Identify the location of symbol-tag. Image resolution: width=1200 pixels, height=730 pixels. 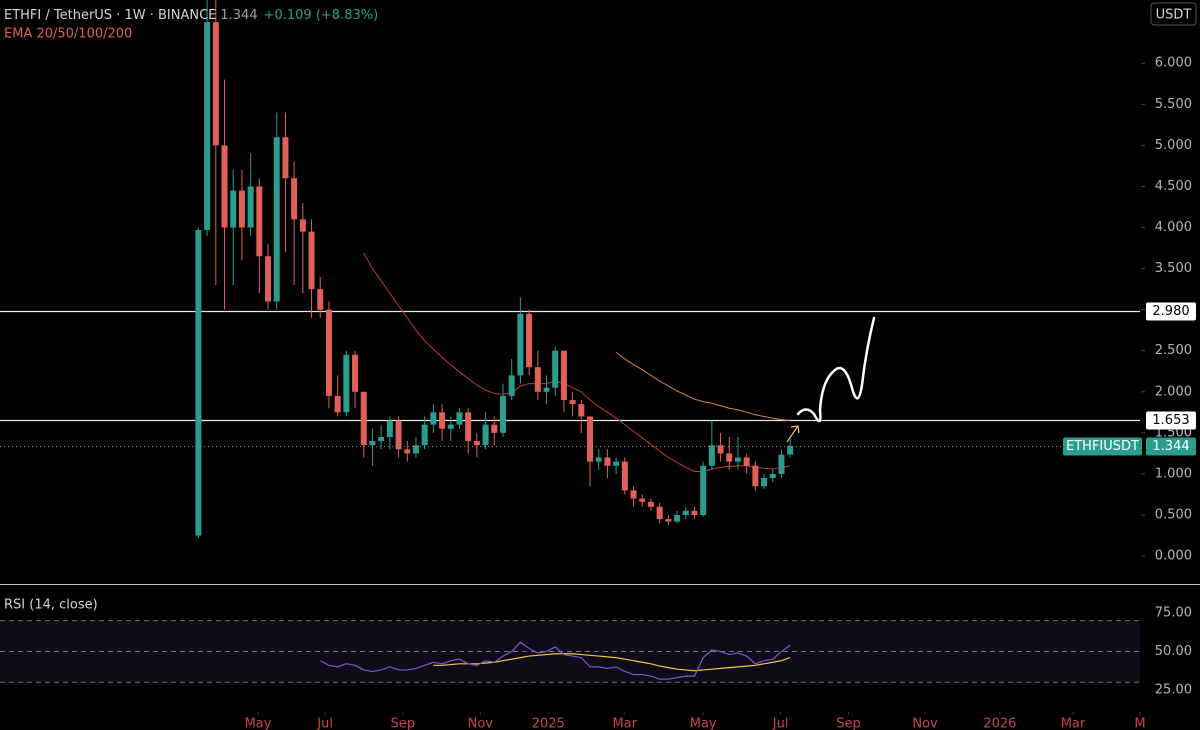
(1102, 446).